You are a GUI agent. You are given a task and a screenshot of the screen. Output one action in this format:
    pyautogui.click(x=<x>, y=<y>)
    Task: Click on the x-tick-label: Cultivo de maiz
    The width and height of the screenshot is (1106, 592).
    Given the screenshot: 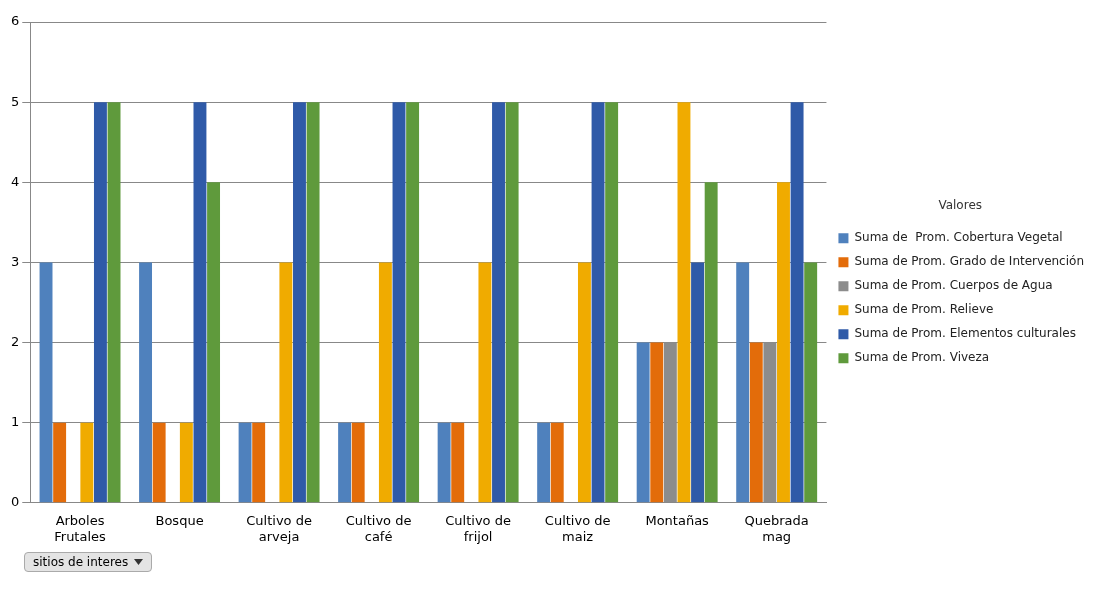 What is the action you would take?
    pyautogui.click(x=577, y=528)
    